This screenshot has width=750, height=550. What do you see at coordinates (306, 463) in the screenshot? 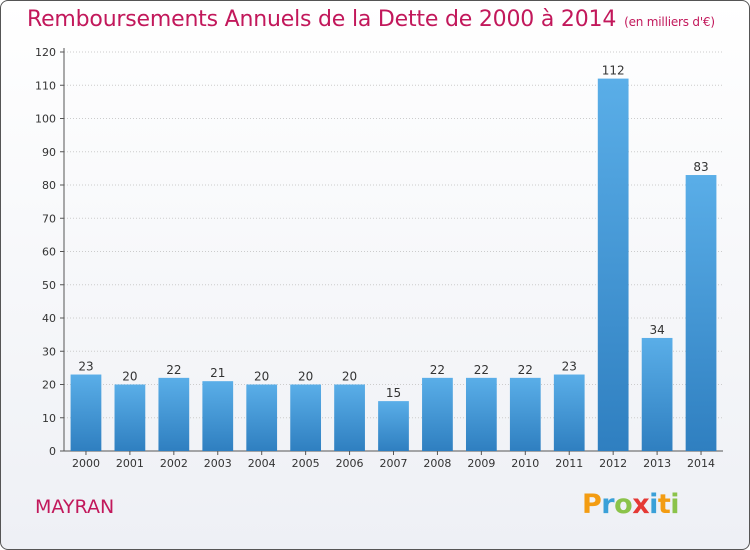
I see `x-tick-label: 2005` at bounding box center [306, 463].